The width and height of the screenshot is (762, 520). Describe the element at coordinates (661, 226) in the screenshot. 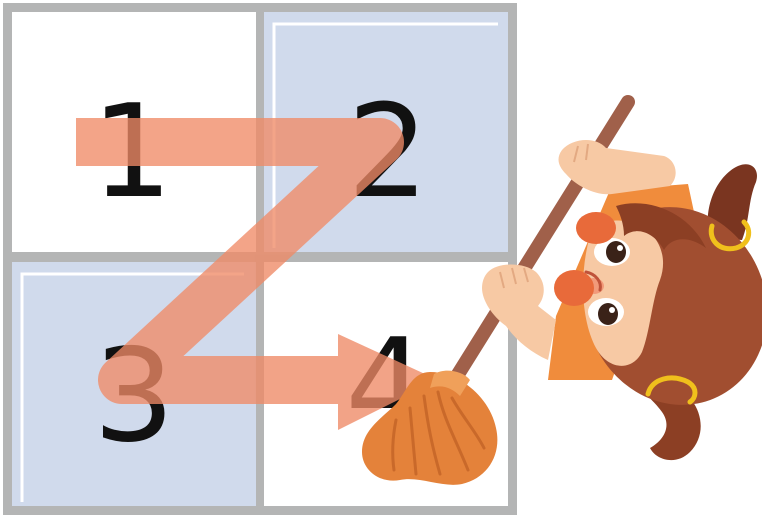

I see `bangs` at that location.